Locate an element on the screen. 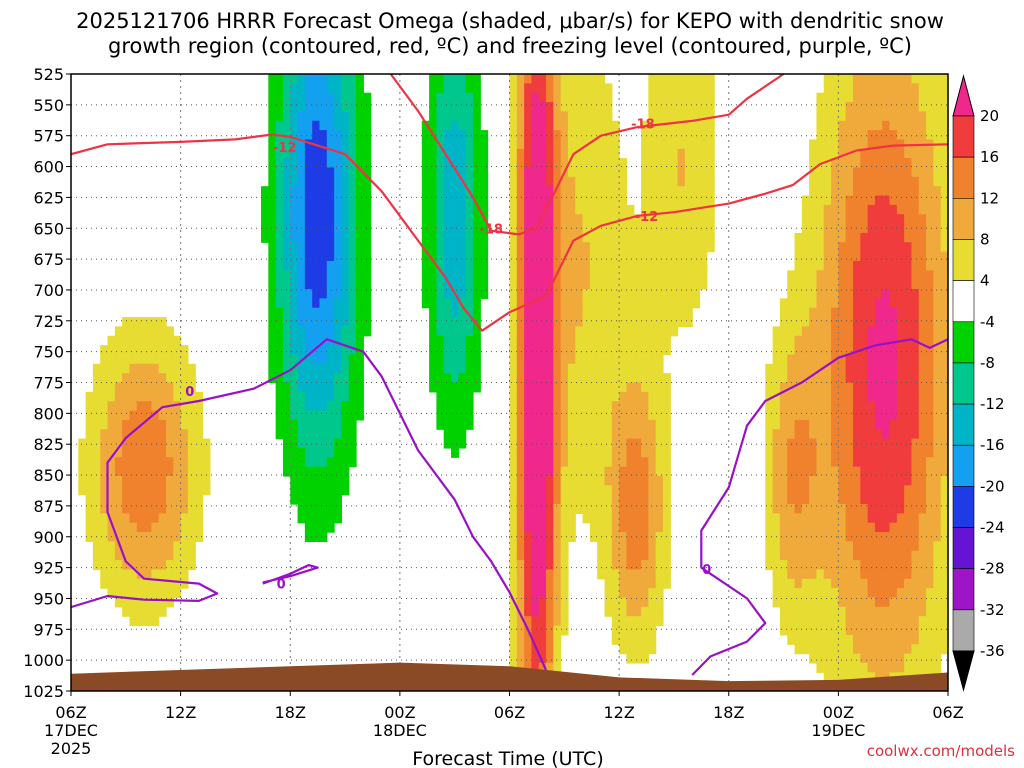 The width and height of the screenshot is (1024, 768). y-tick-label: 975 is located at coordinates (48, 629).